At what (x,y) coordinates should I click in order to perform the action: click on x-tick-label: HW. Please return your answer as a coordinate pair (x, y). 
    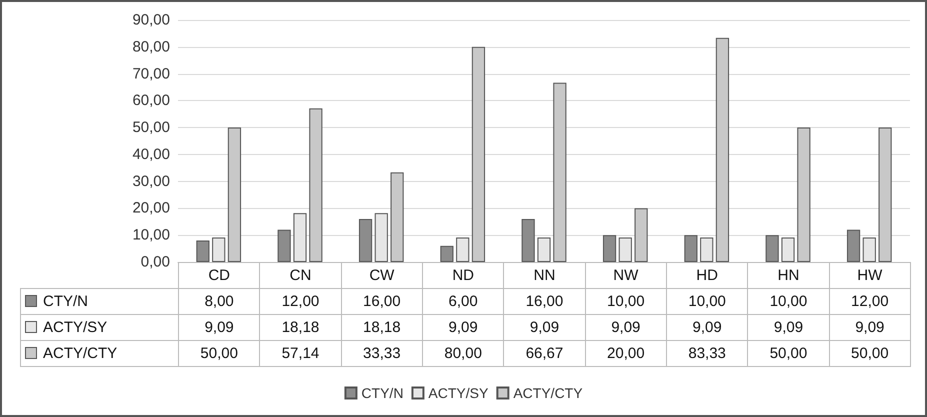
    Looking at the image, I should click on (869, 275).